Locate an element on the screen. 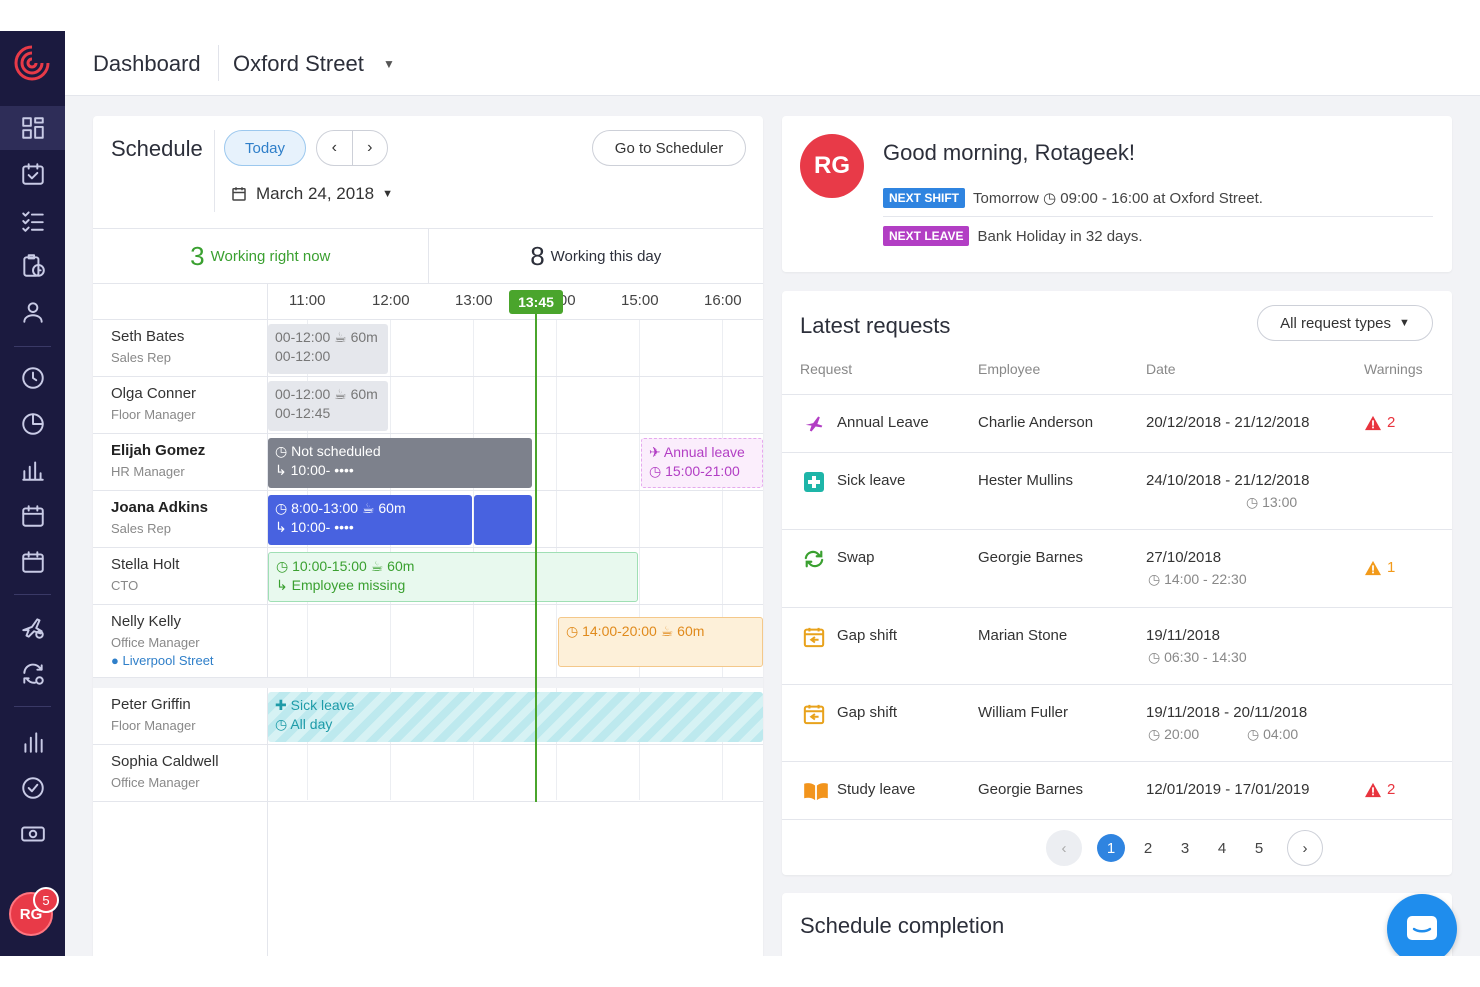 The width and height of the screenshot is (1480, 987). date-nav: ‹ › is located at coordinates (352, 148).